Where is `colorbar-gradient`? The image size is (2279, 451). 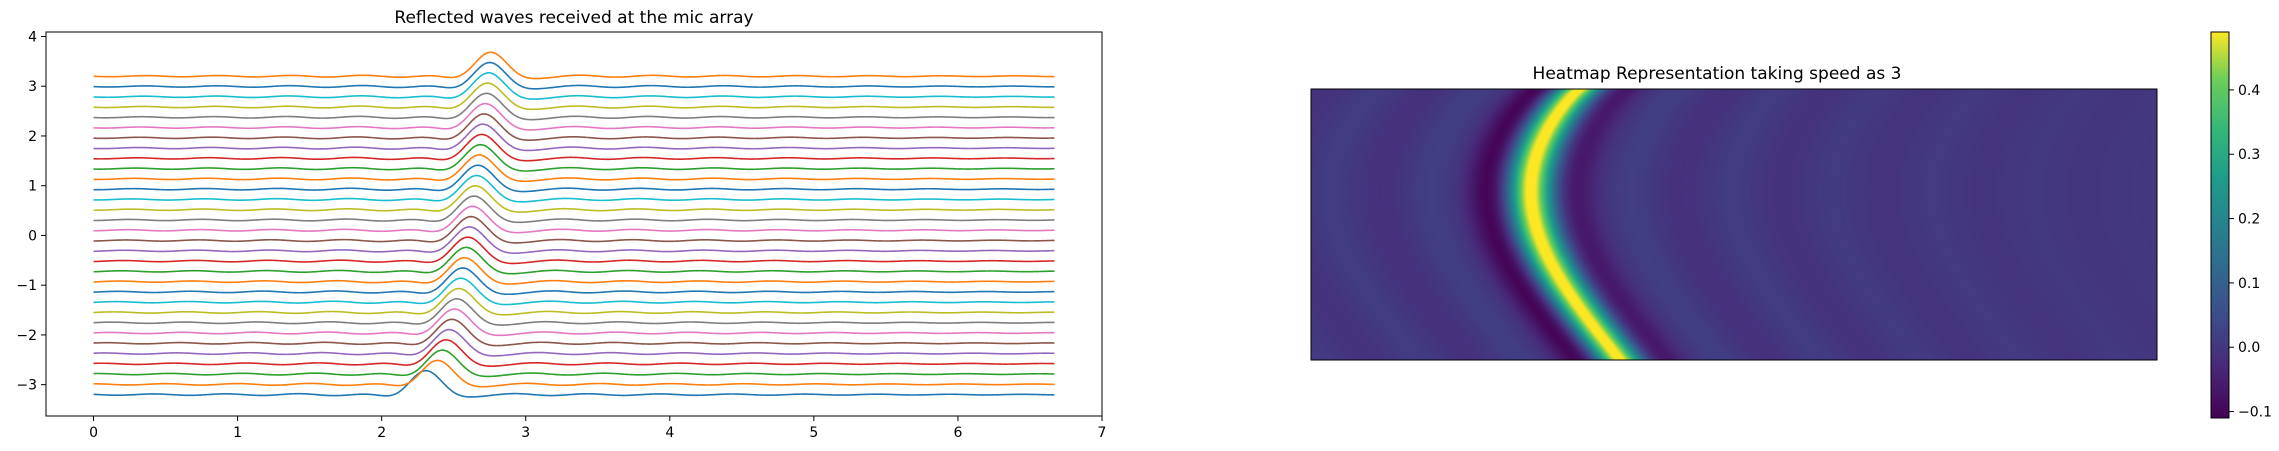 colorbar-gradient is located at coordinates (2220, 225).